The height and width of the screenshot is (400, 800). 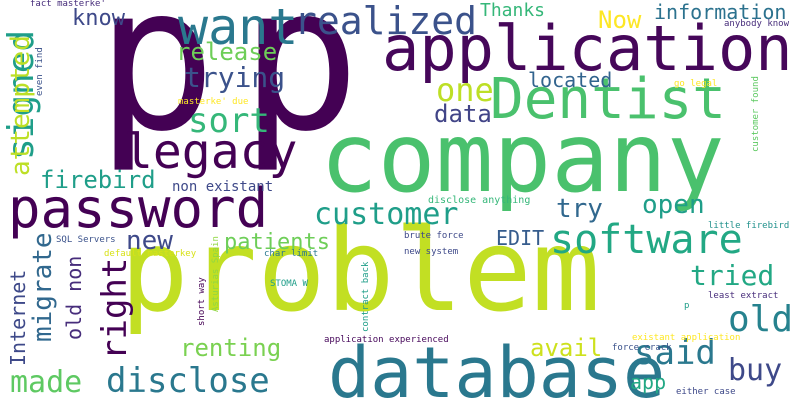 What do you see at coordinates (21, 105) in the screenshot?
I see `word: attempted` at bounding box center [21, 105].